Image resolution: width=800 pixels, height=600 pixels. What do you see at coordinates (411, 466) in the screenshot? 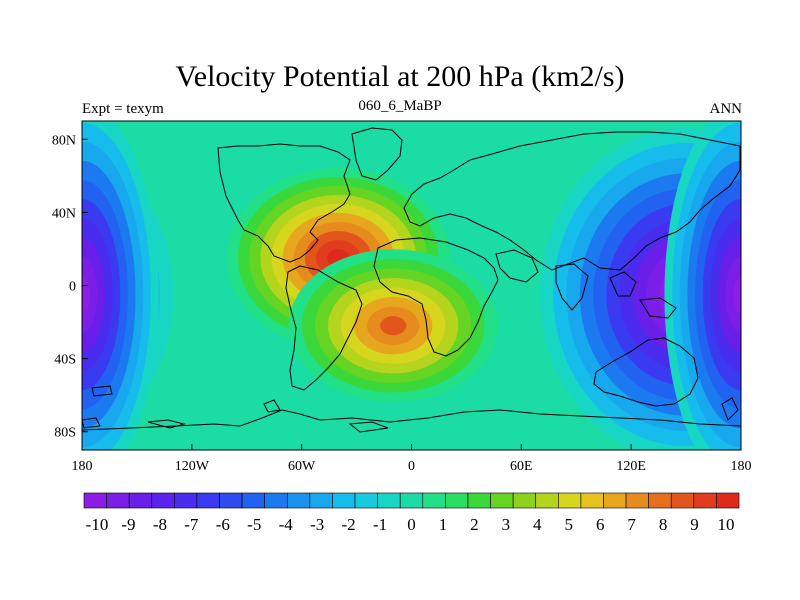
I see `x-tick-label: 0` at bounding box center [411, 466].